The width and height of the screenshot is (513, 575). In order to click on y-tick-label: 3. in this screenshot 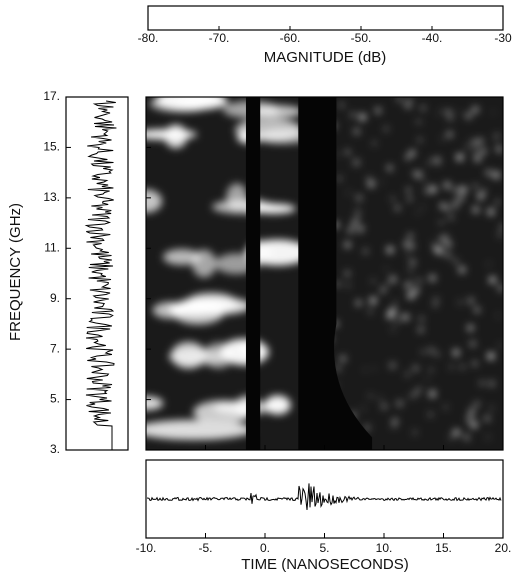, I will do `click(55, 449)`.